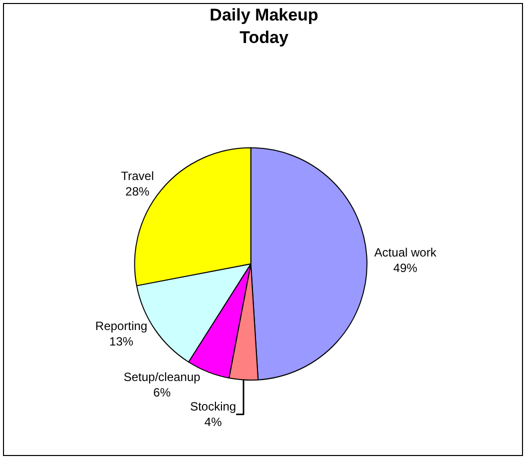 The width and height of the screenshot is (528, 459). I want to click on slice-label: Stocking, so click(213, 407).